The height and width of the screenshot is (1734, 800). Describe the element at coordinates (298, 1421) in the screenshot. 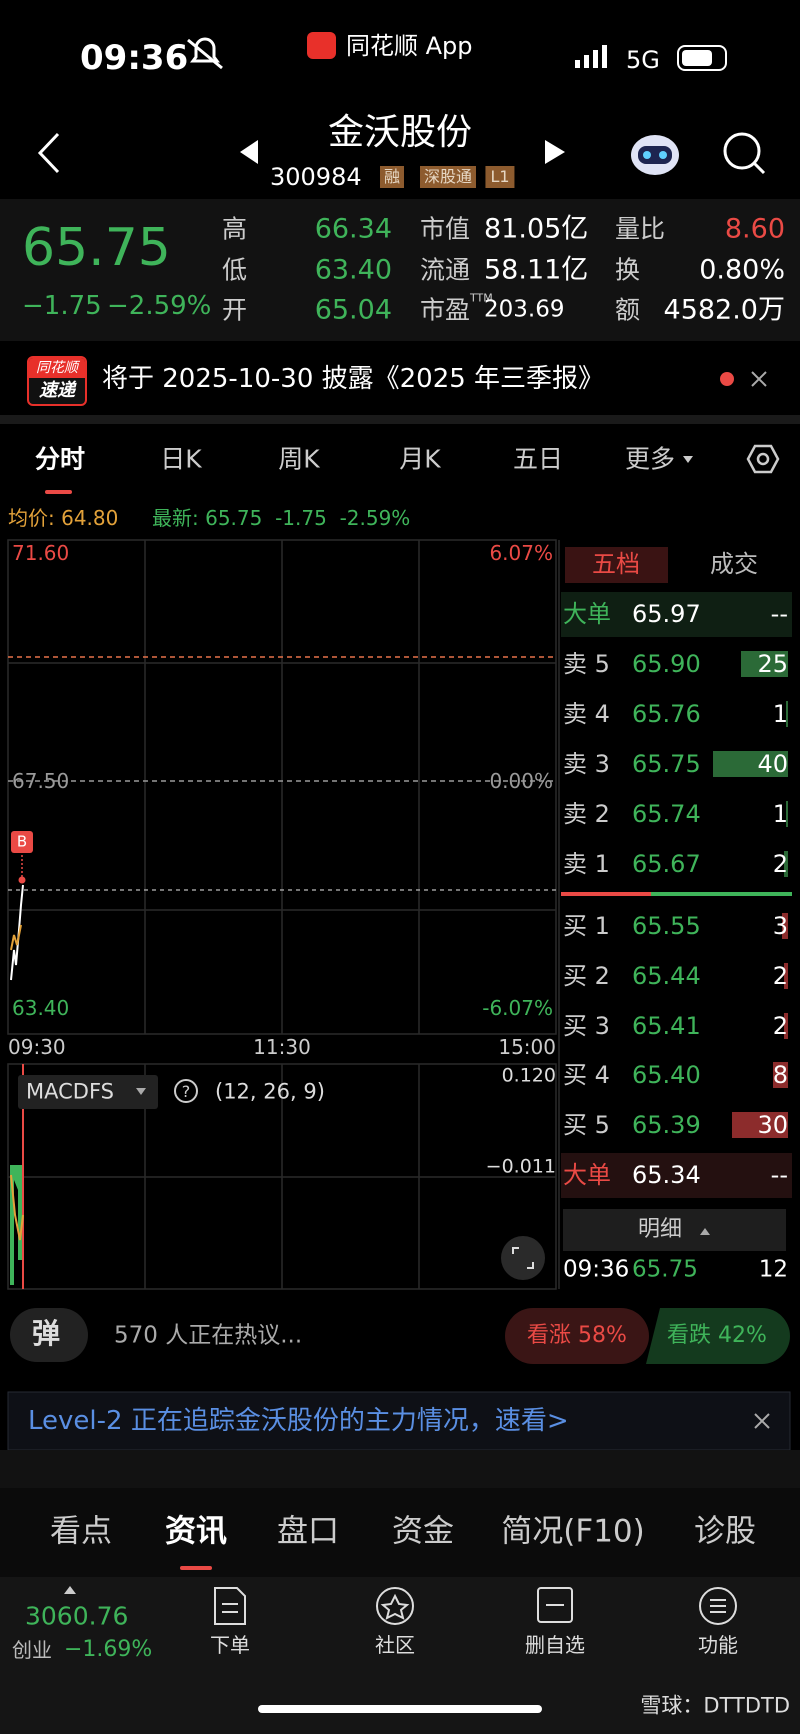

I see `level2-text: Level-2 正在追踪金沃股份的主力情况，速看>` at that location.